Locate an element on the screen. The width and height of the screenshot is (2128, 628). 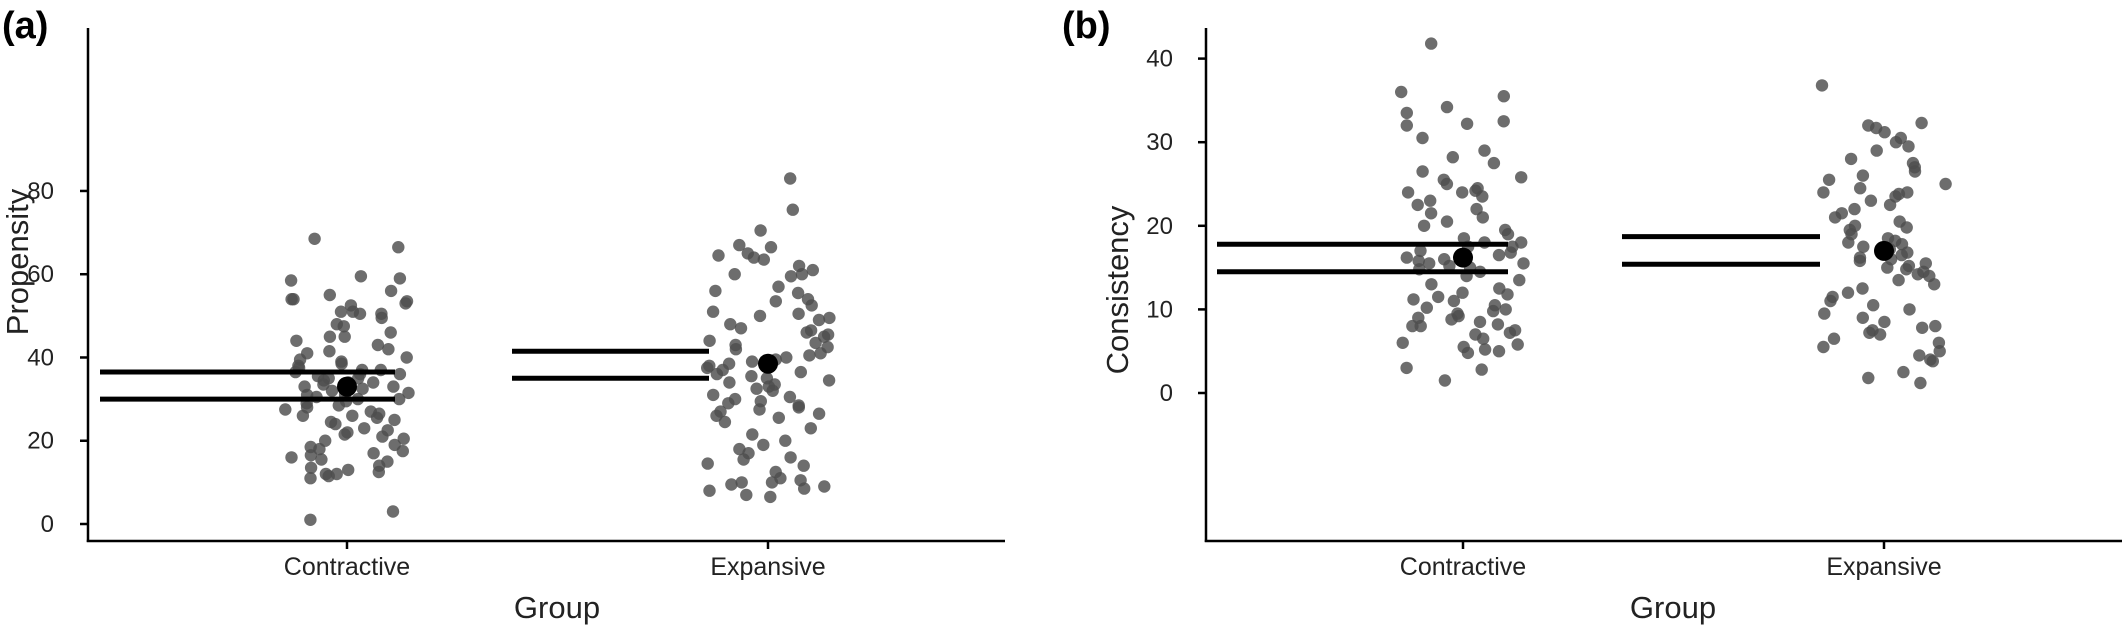
panel-b-ytick-label: 30 is located at coordinates (1159, 142).